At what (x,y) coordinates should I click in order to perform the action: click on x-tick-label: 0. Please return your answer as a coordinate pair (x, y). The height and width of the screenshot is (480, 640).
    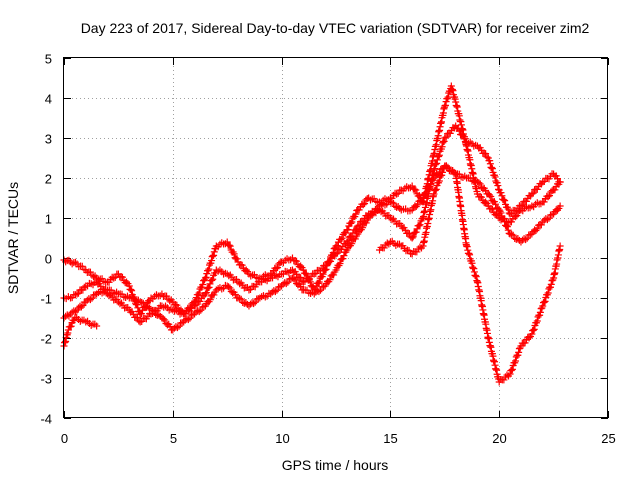
    Looking at the image, I should click on (64, 438).